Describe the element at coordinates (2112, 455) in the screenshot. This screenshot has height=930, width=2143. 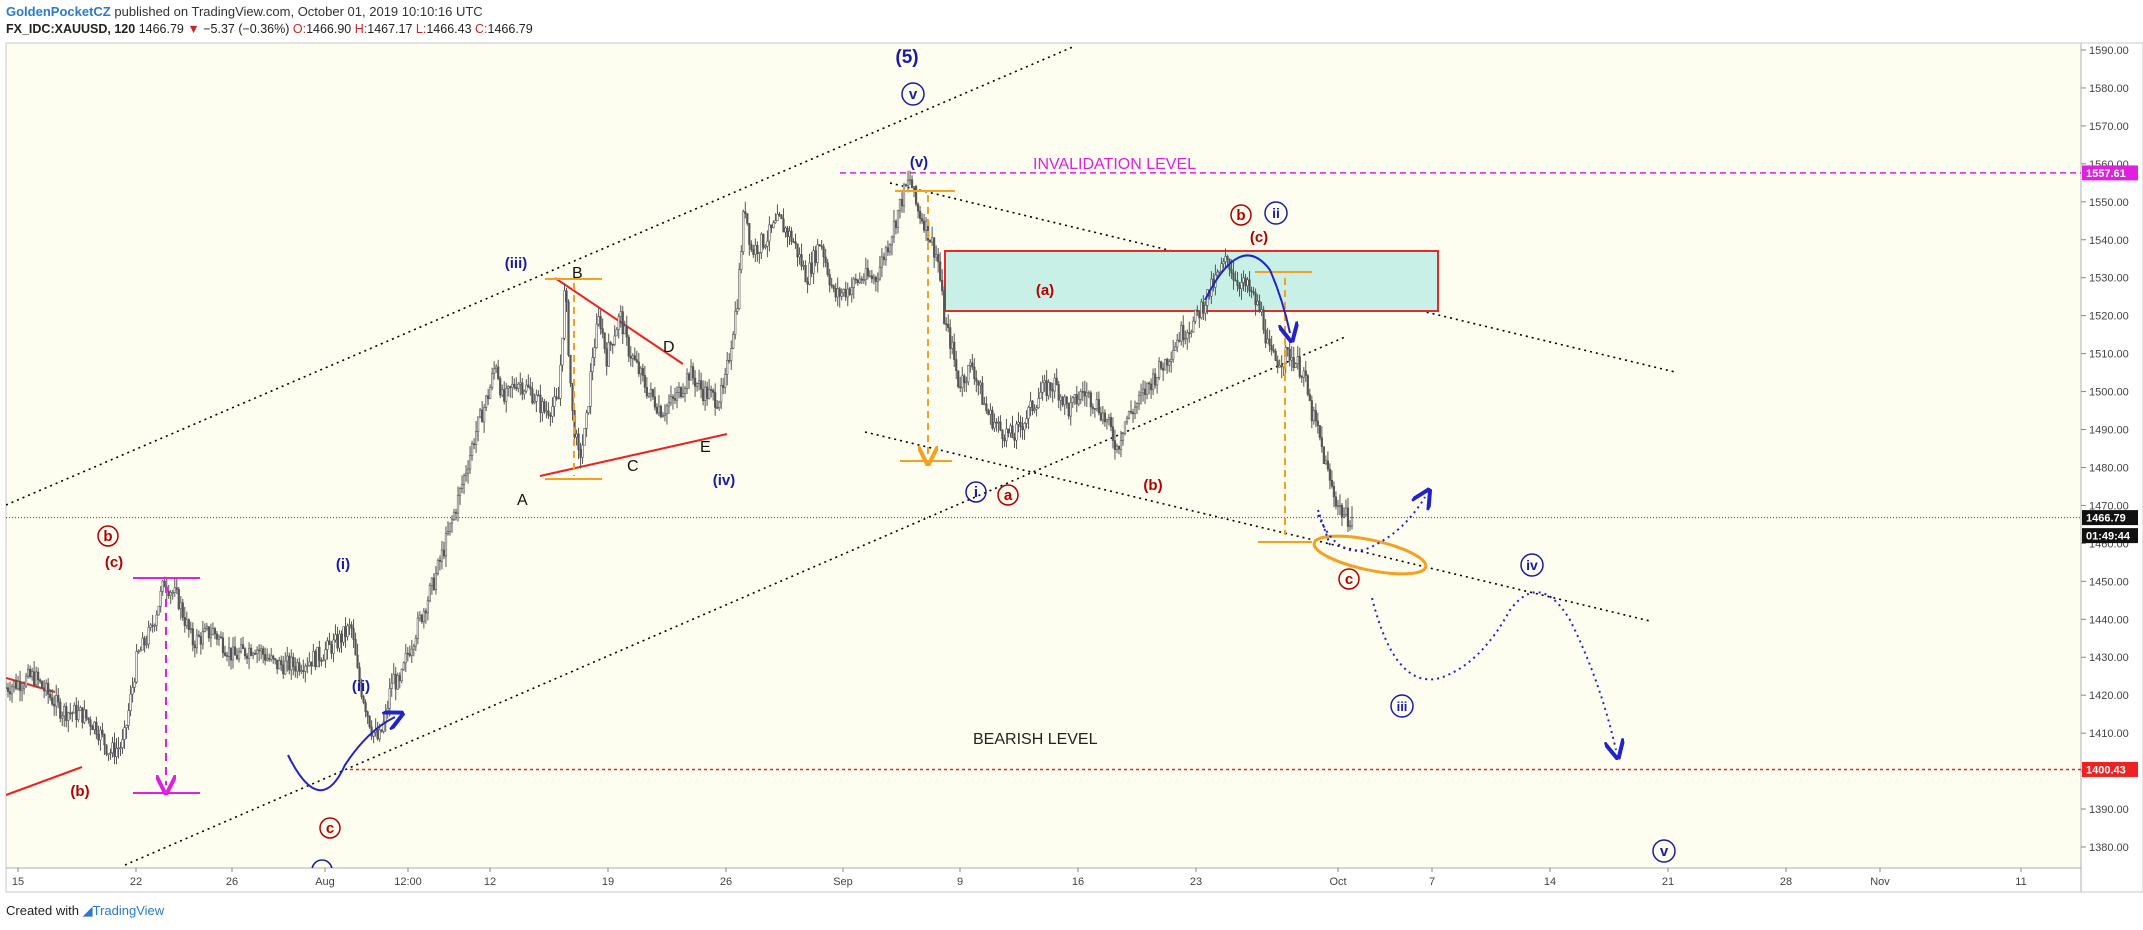
I see `price-axis-background` at that location.